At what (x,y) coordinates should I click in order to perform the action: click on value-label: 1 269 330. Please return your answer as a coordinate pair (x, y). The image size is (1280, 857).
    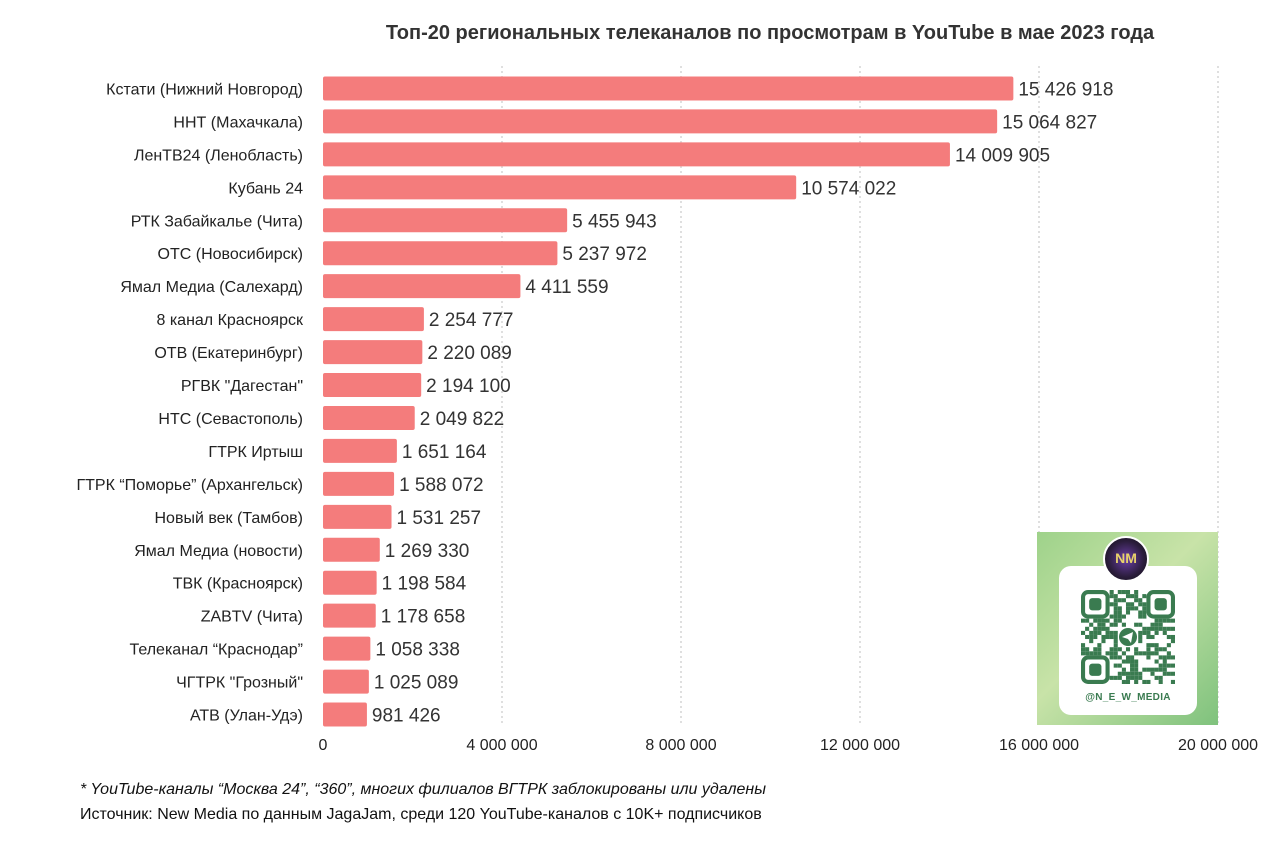
    Looking at the image, I should click on (427, 551).